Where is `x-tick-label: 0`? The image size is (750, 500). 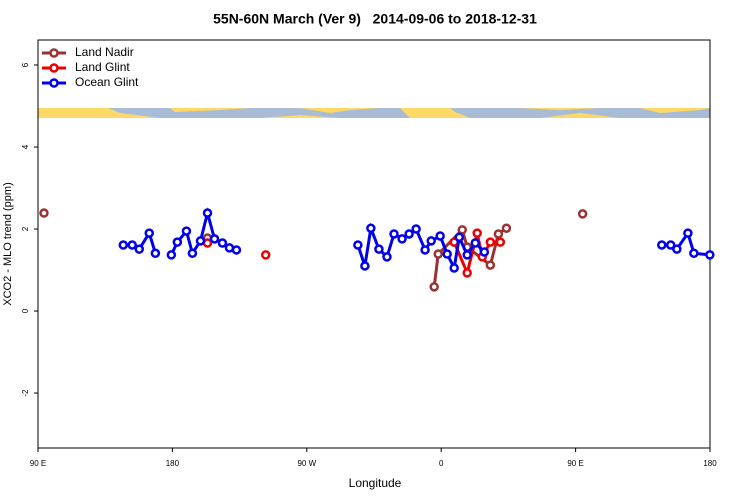
x-tick-label: 0 is located at coordinates (441, 463).